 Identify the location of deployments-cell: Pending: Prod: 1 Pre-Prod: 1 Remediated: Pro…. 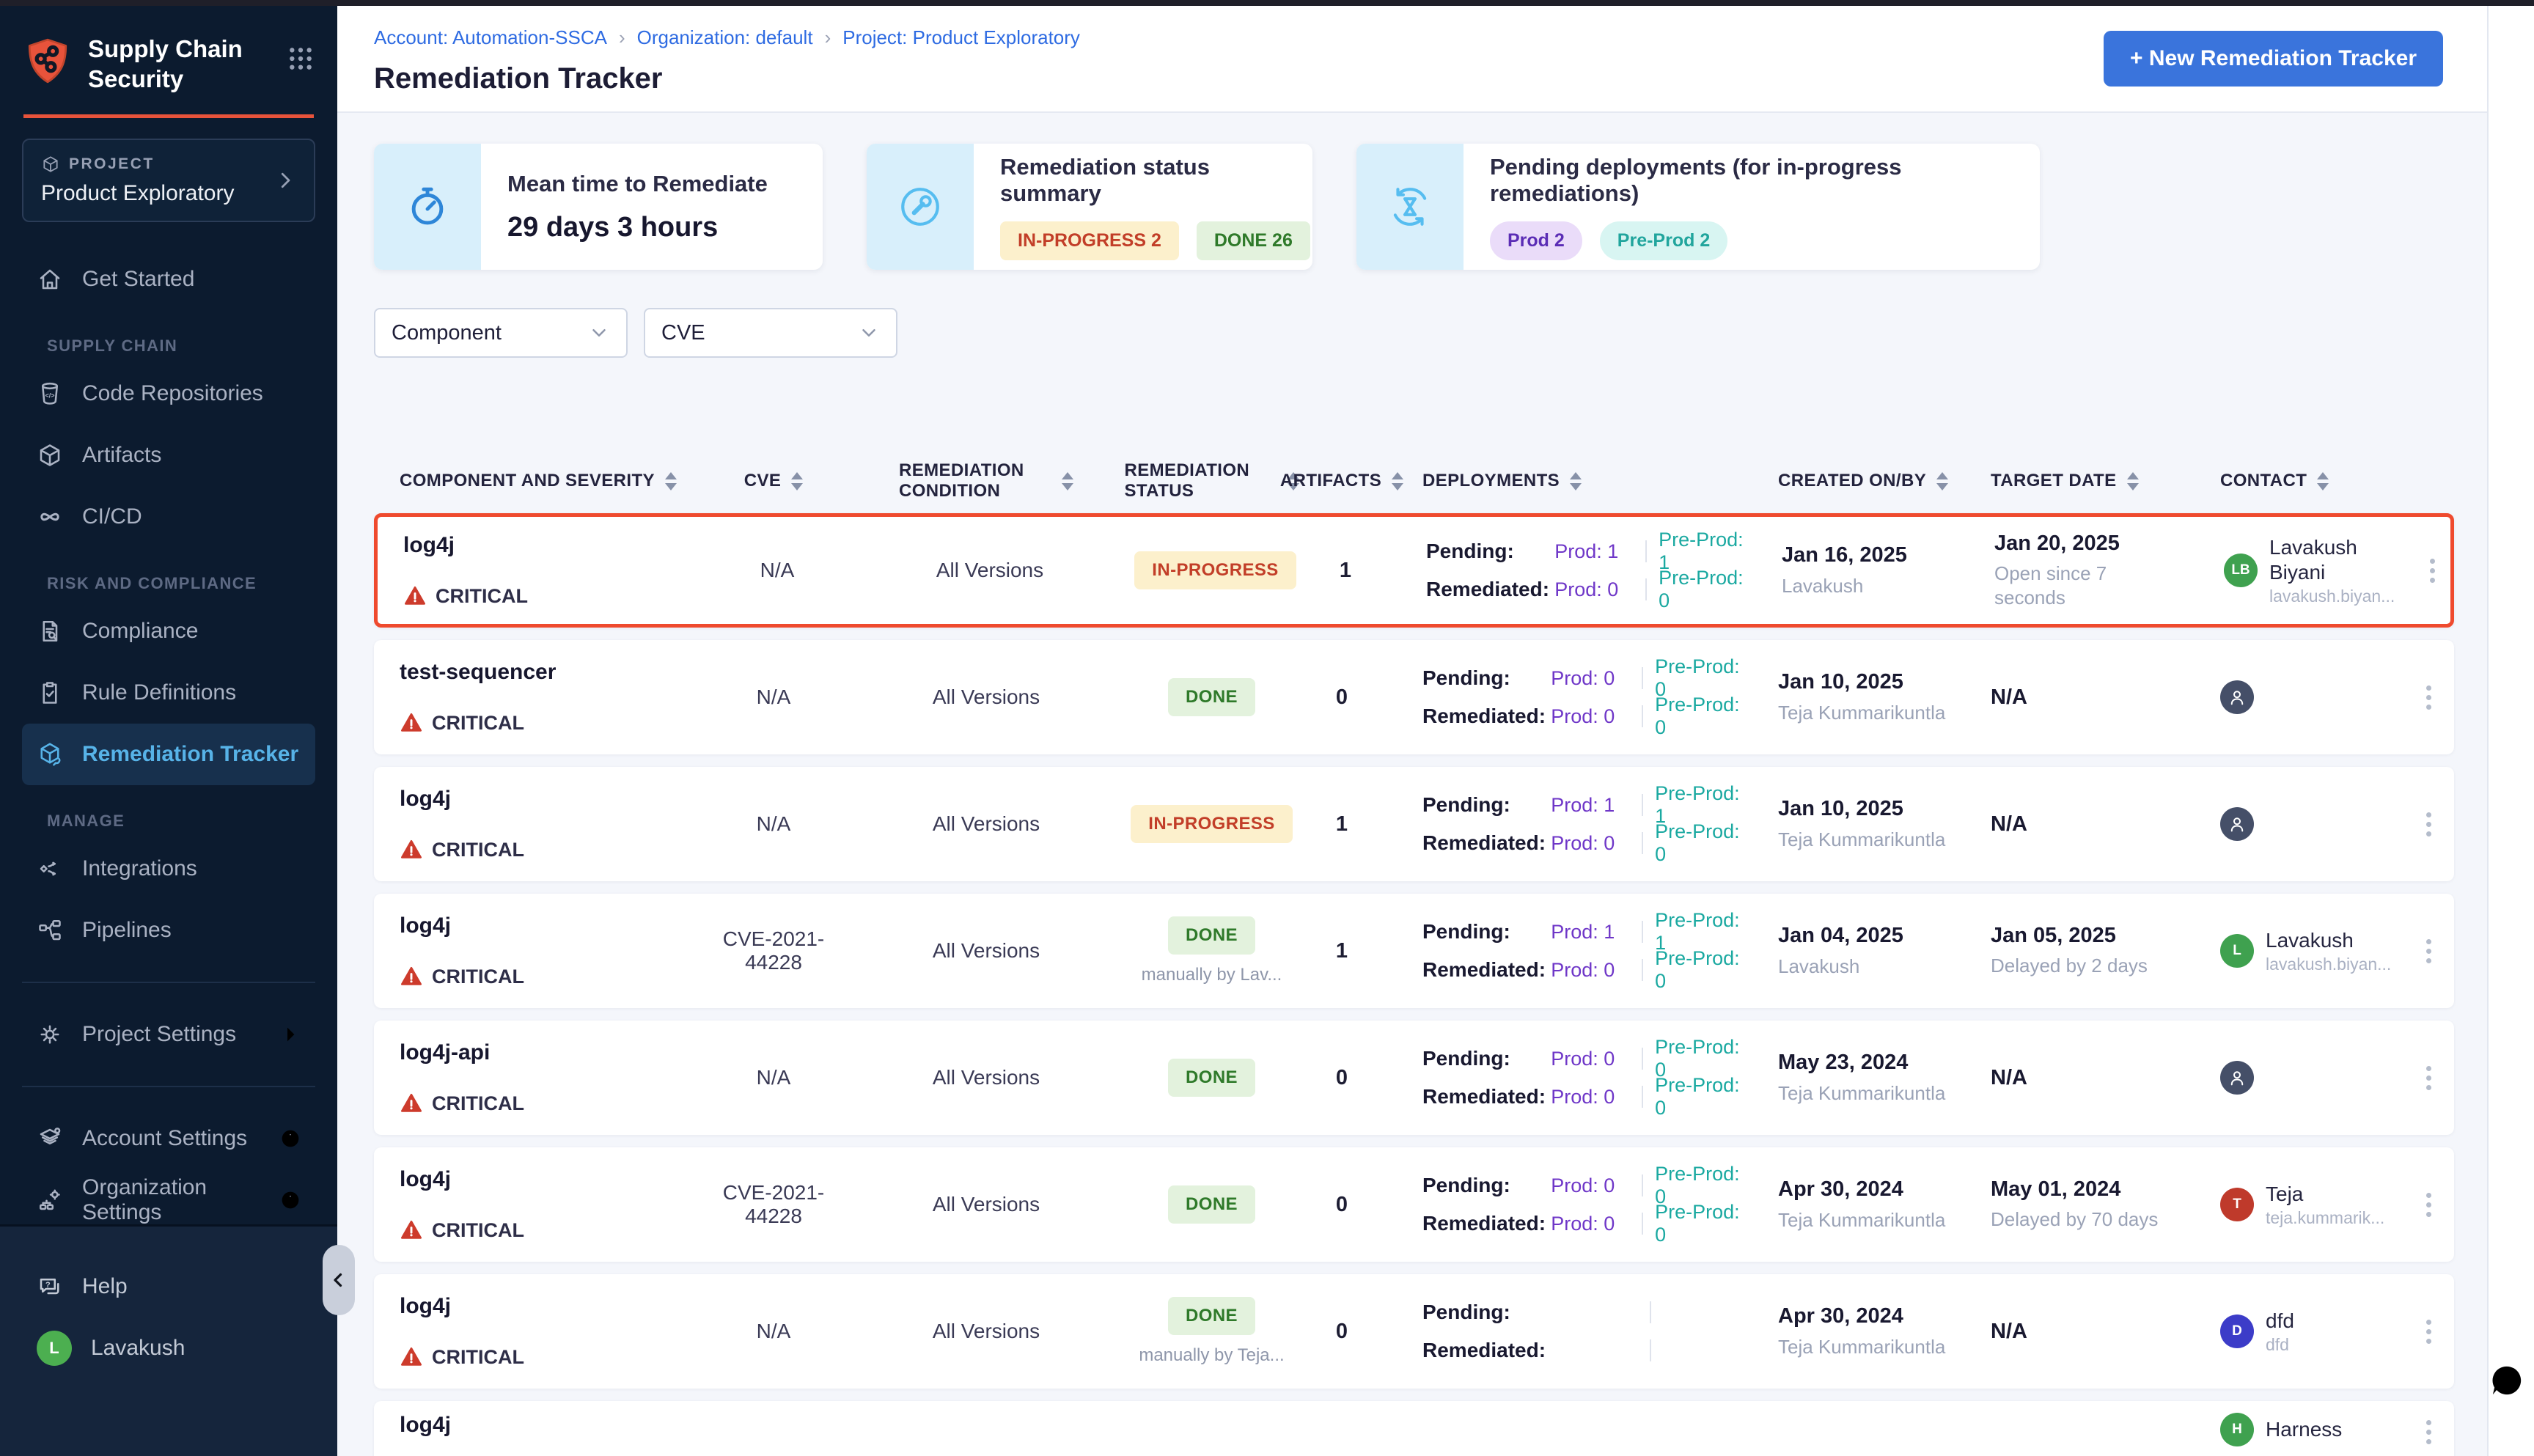
(1567, 823).